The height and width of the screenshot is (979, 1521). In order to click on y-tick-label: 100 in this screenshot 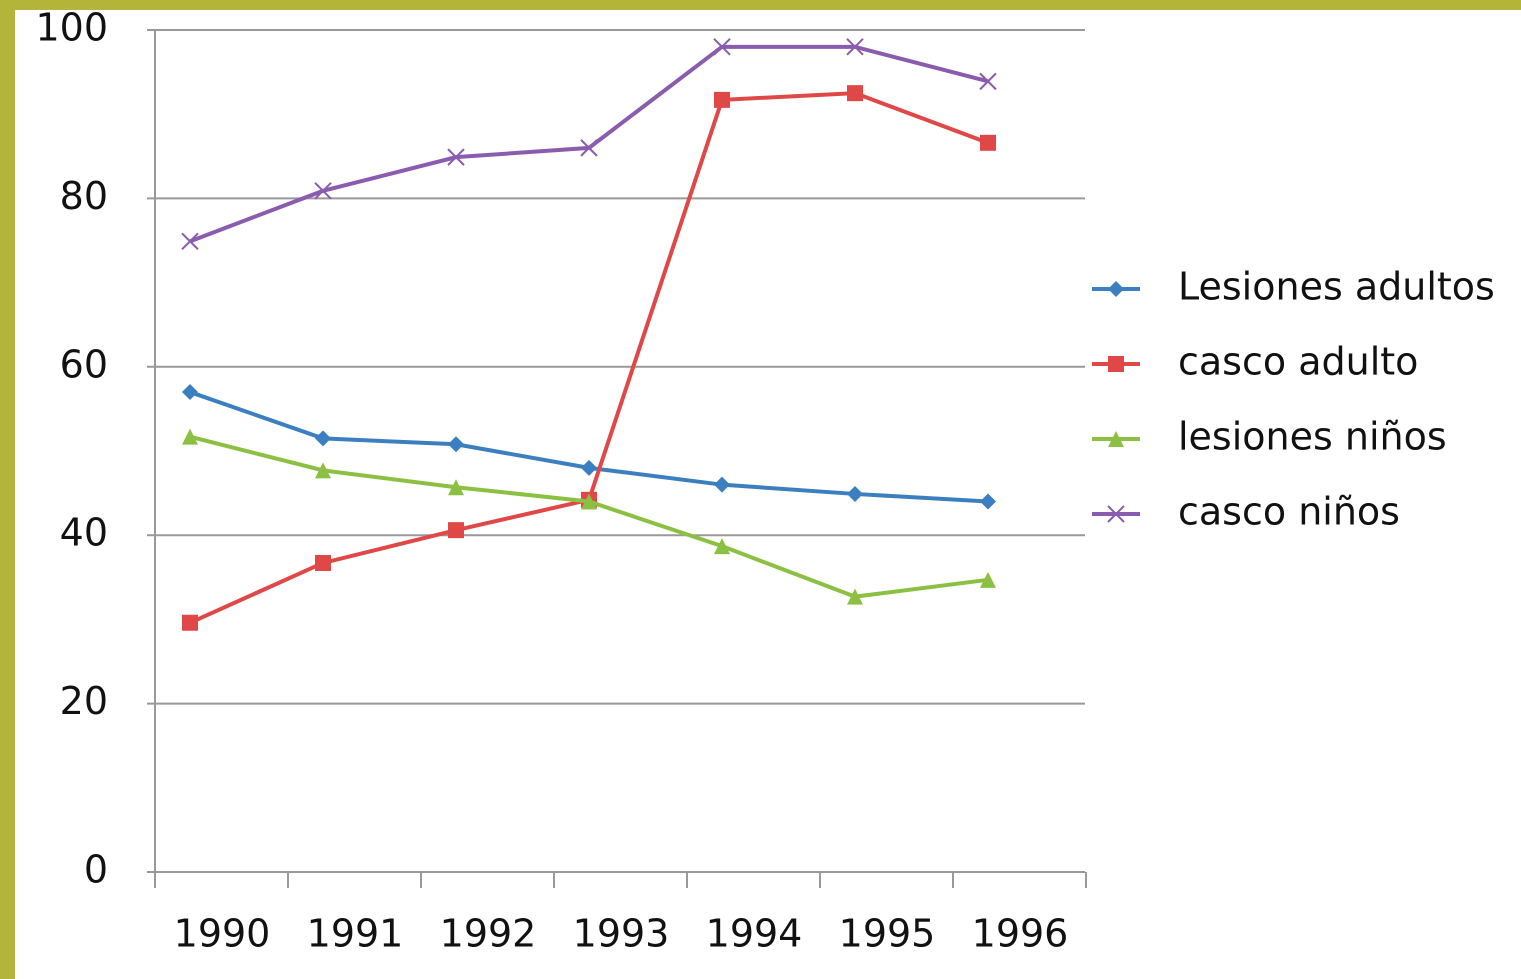, I will do `click(71, 28)`.